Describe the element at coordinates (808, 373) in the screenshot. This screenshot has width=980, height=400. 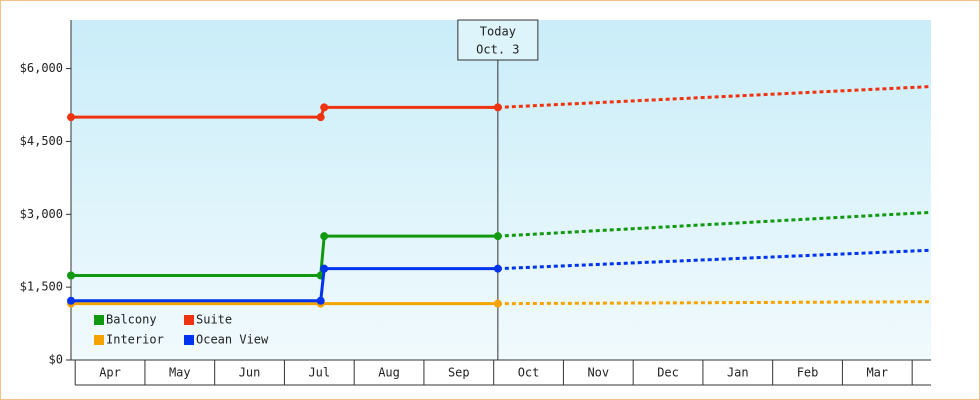
I see `x-tick-label: Feb` at that location.